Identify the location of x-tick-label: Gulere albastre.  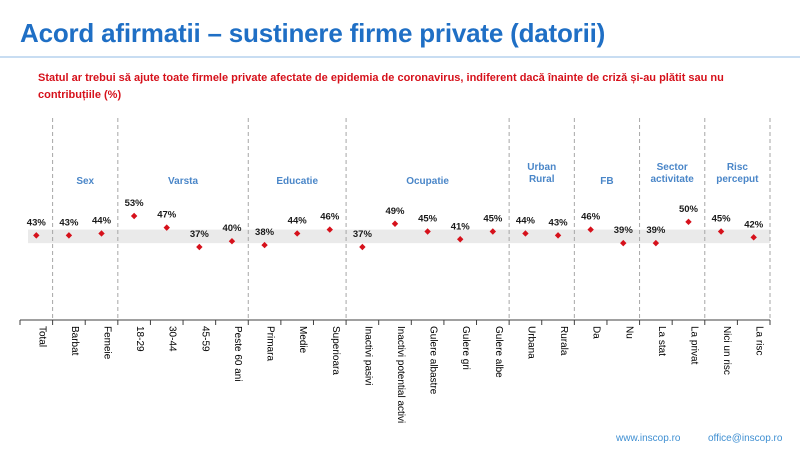
(433, 360).